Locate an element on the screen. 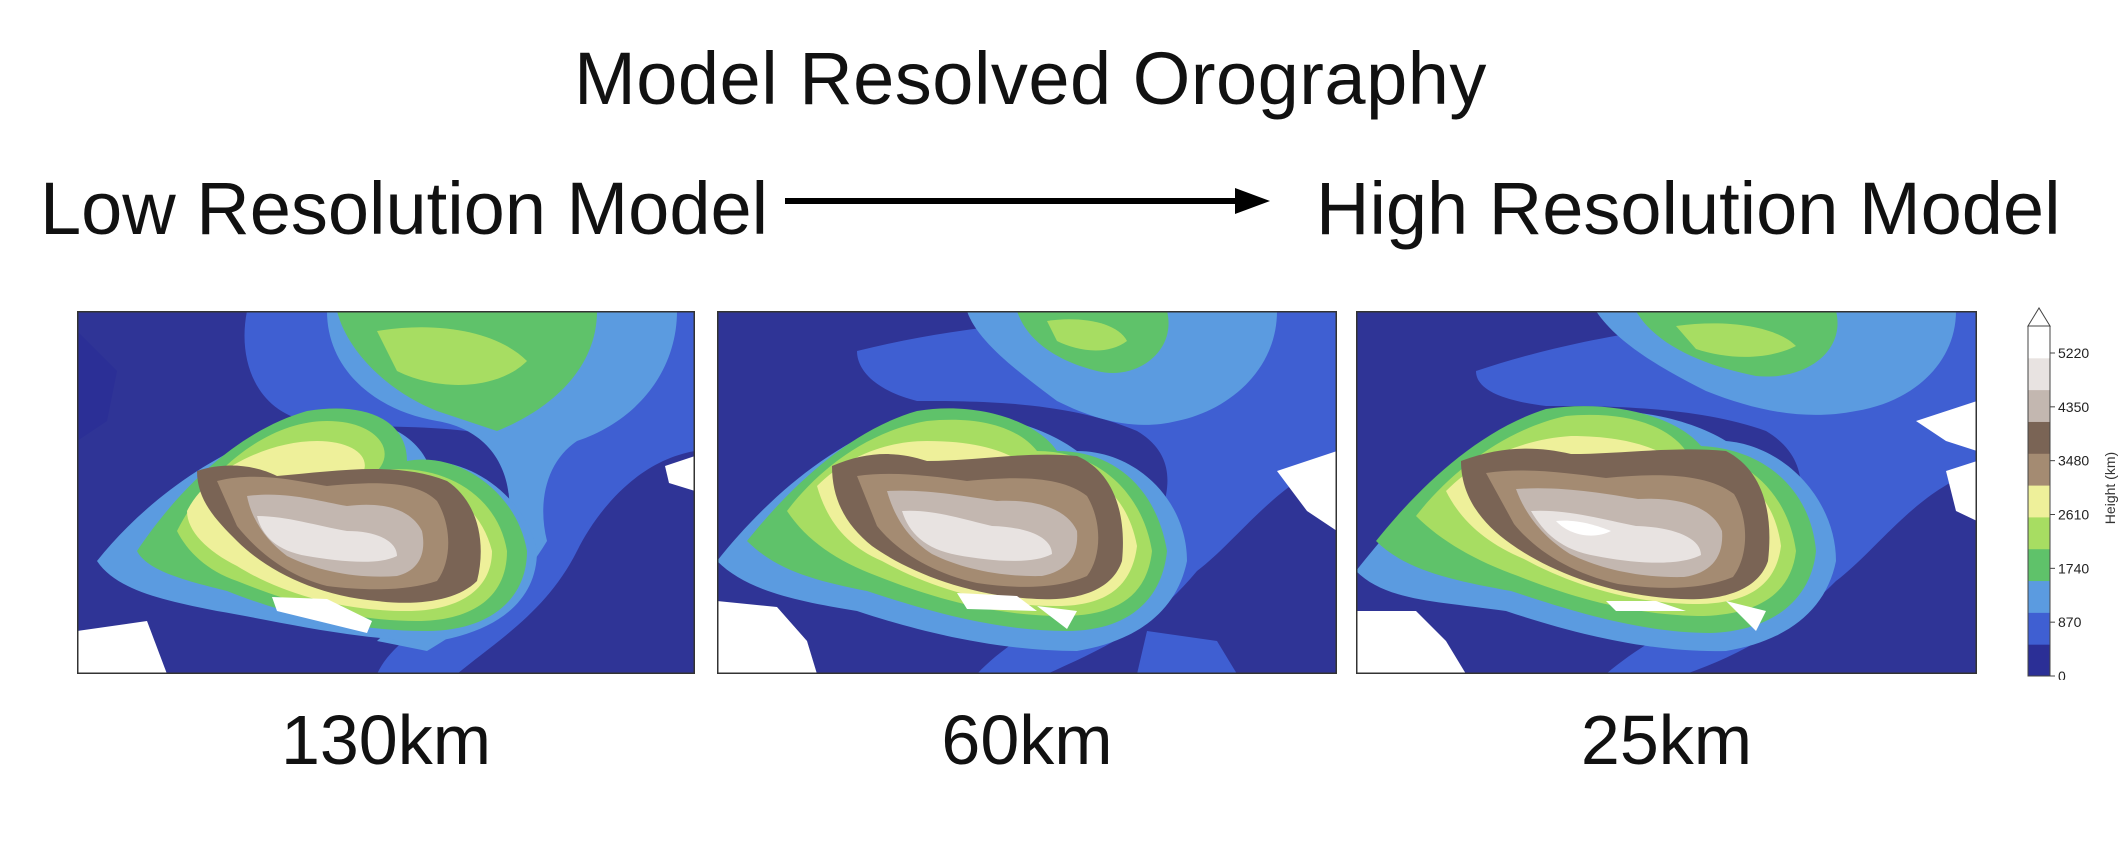  high-resolution-label: High Resolution Model is located at coordinates (1688, 208).